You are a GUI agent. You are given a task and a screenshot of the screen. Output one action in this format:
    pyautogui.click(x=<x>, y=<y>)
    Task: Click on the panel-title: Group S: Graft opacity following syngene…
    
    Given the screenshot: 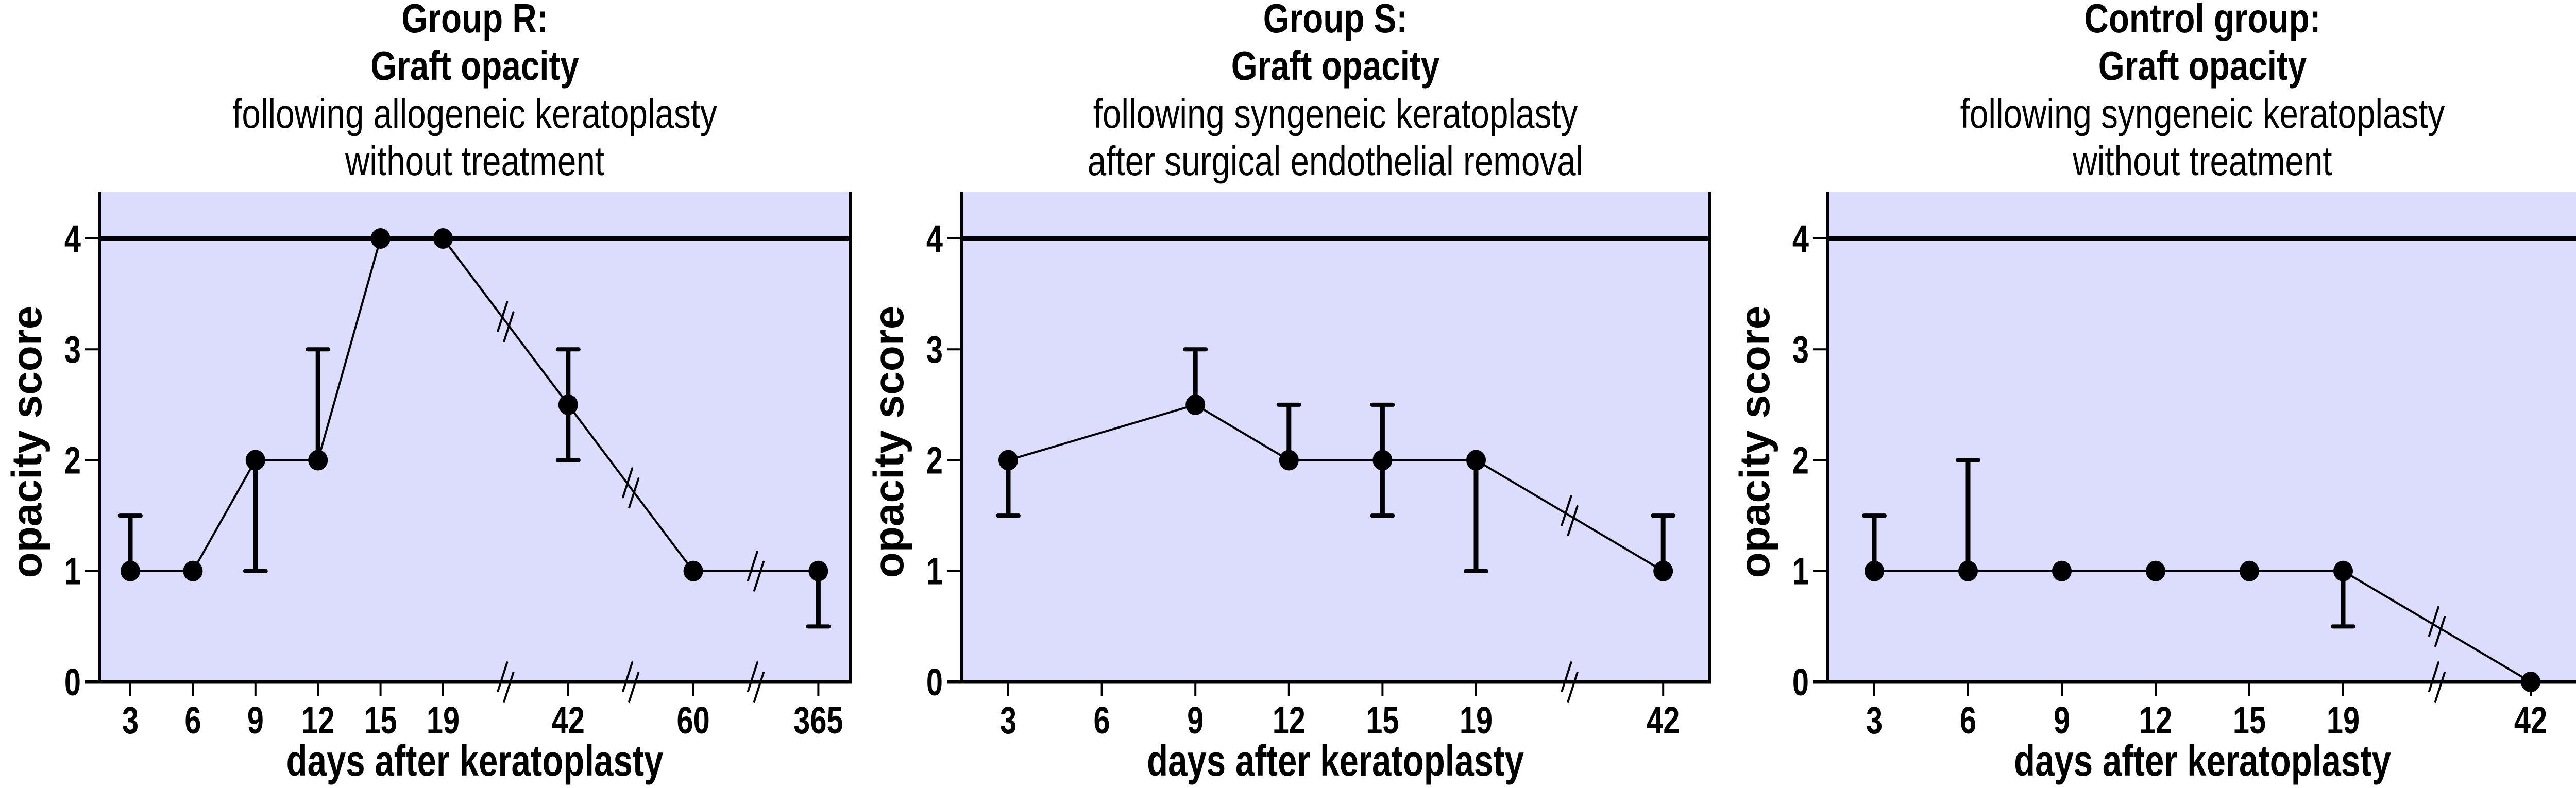 What is the action you would take?
    pyautogui.click(x=1335, y=92)
    